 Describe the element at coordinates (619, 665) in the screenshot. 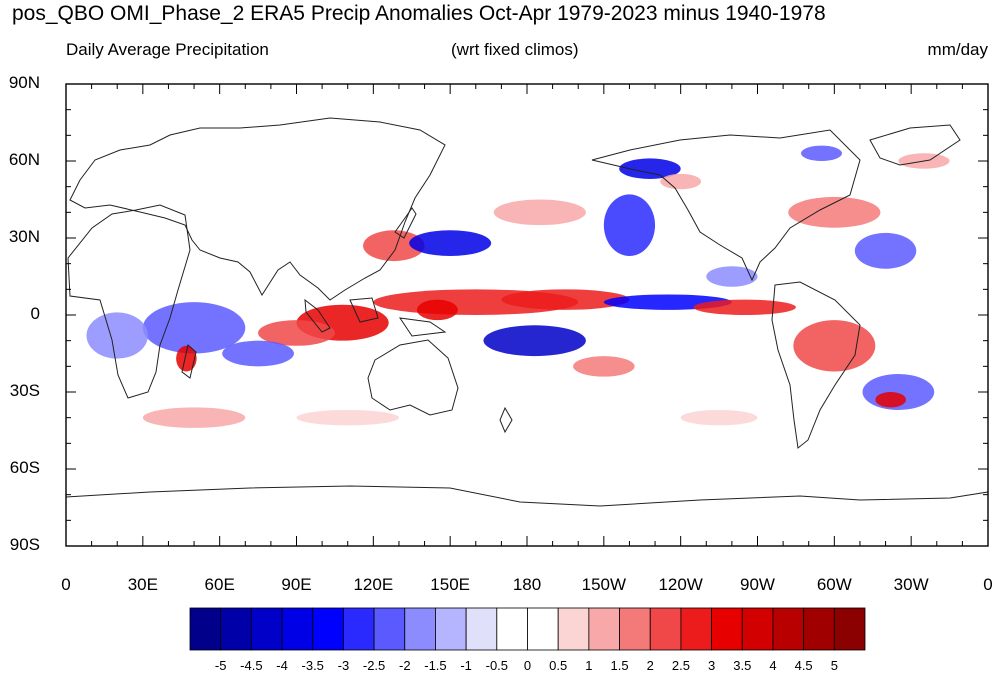

I see `colorbar-label-13: 1.5` at that location.